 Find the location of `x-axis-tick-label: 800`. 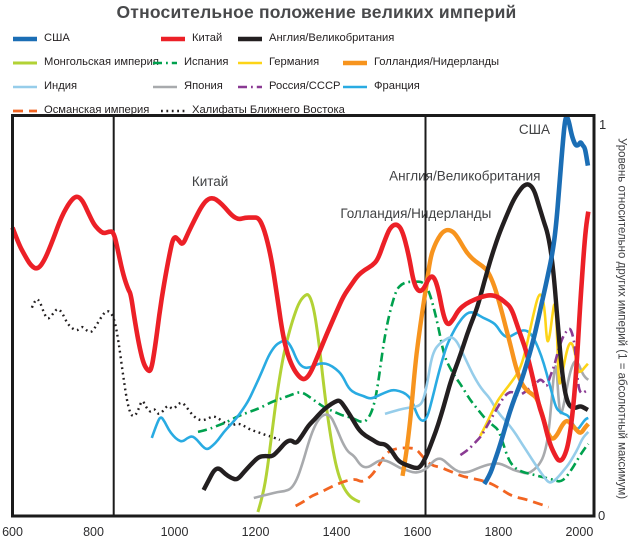

x-axis-tick-label: 800 is located at coordinates (93, 532).